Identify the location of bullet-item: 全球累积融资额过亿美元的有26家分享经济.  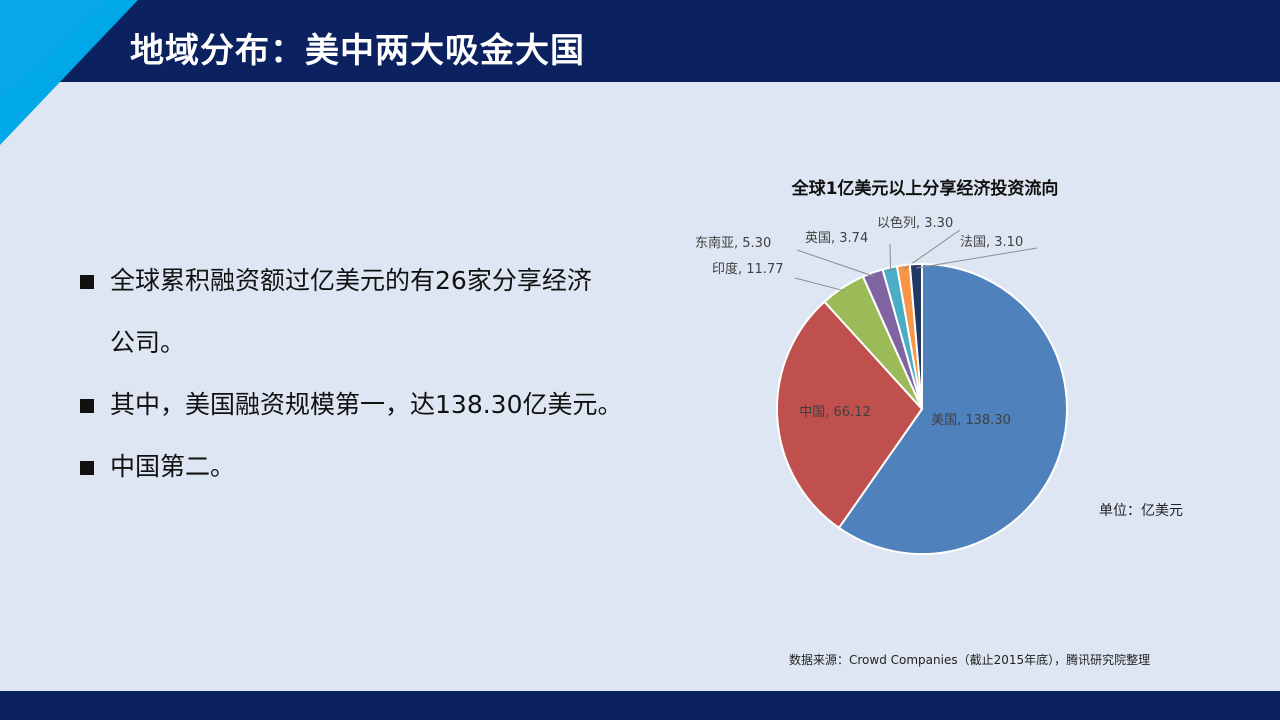
(370, 281).